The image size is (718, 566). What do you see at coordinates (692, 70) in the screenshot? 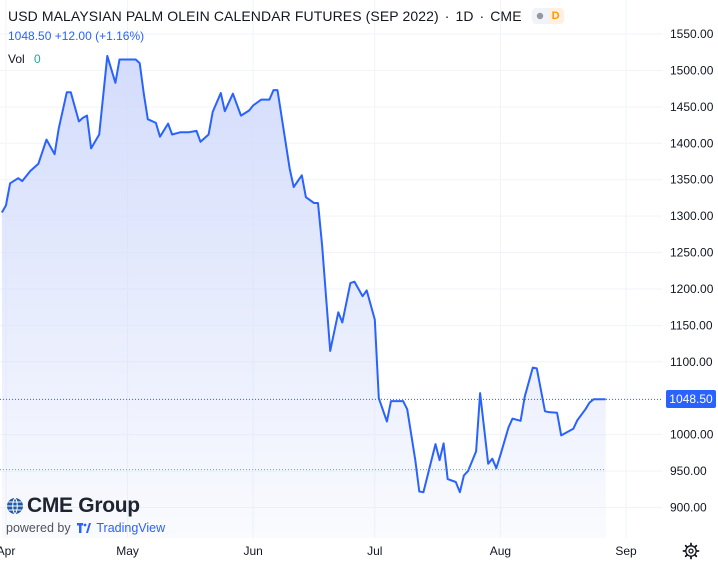
I see `y-tick-label: 1500.00` at bounding box center [692, 70].